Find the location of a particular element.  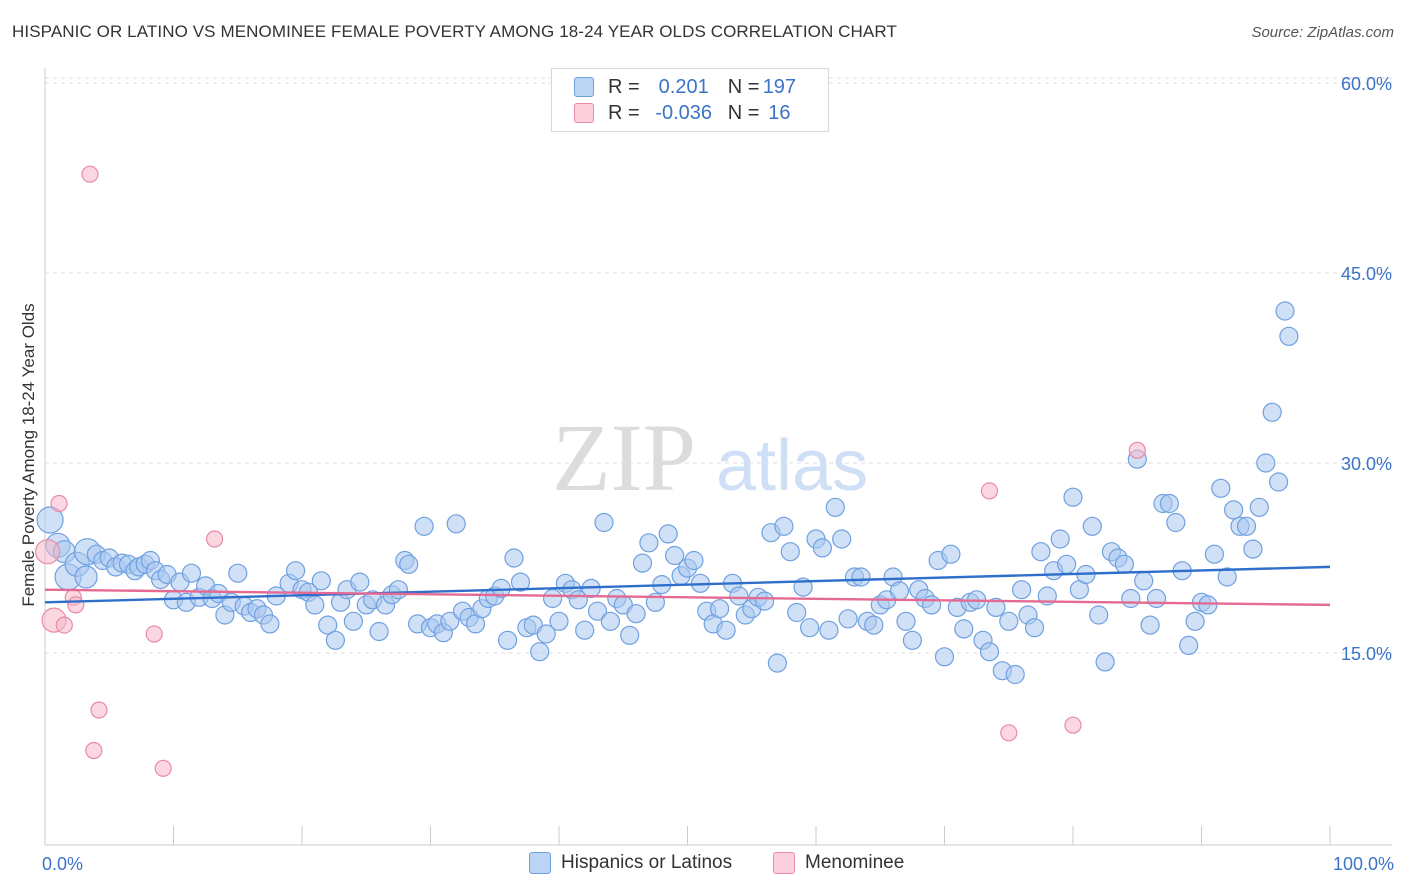

legend-item-menominee: Menominee is located at coordinates (838, 863).